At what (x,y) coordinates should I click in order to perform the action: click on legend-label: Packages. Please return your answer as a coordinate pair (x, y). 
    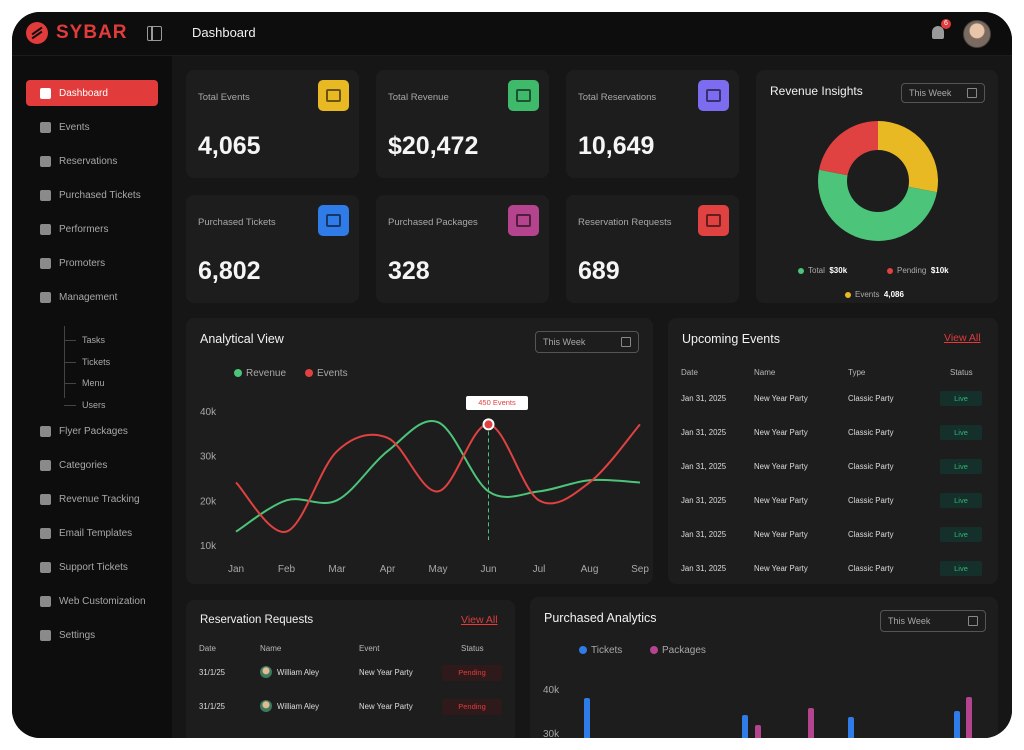
    Looking at the image, I should click on (684, 650).